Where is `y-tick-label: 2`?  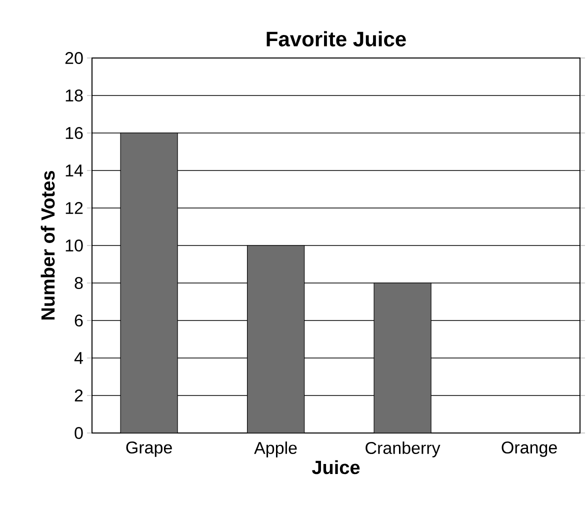 y-tick-label: 2 is located at coordinates (78, 396).